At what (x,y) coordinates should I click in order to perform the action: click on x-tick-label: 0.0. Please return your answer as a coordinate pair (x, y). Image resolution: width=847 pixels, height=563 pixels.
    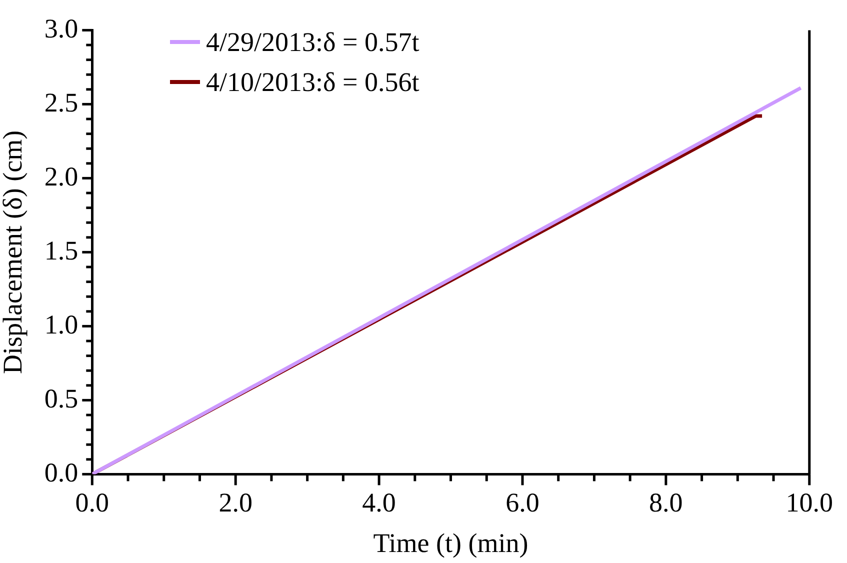
    Looking at the image, I should click on (92, 502).